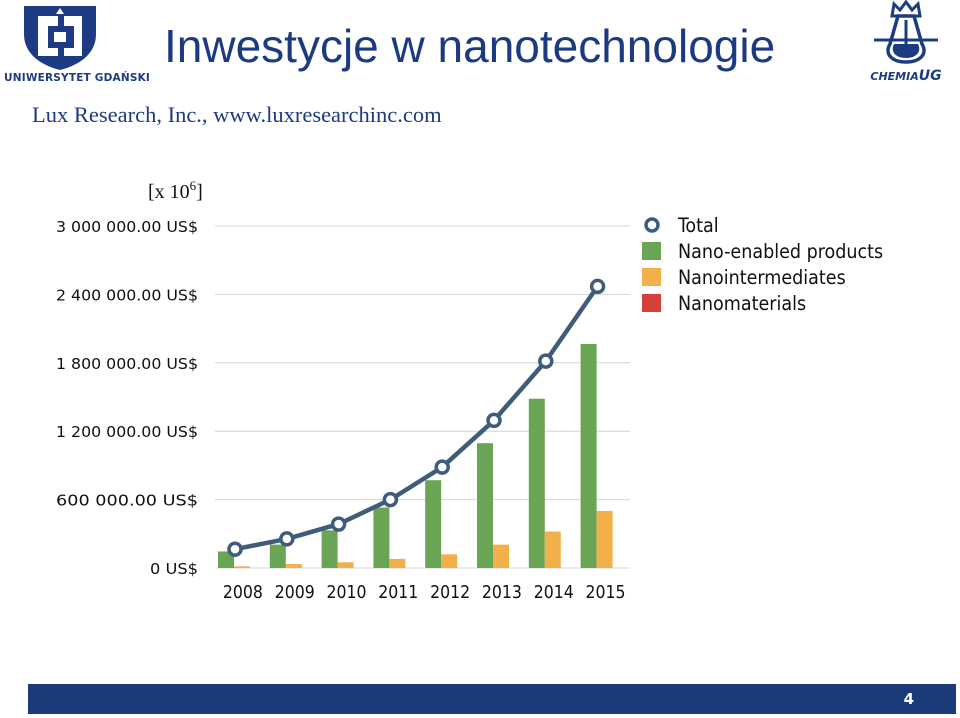  What do you see at coordinates (295, 592) in the screenshot?
I see `x-tick-label: 2009` at bounding box center [295, 592].